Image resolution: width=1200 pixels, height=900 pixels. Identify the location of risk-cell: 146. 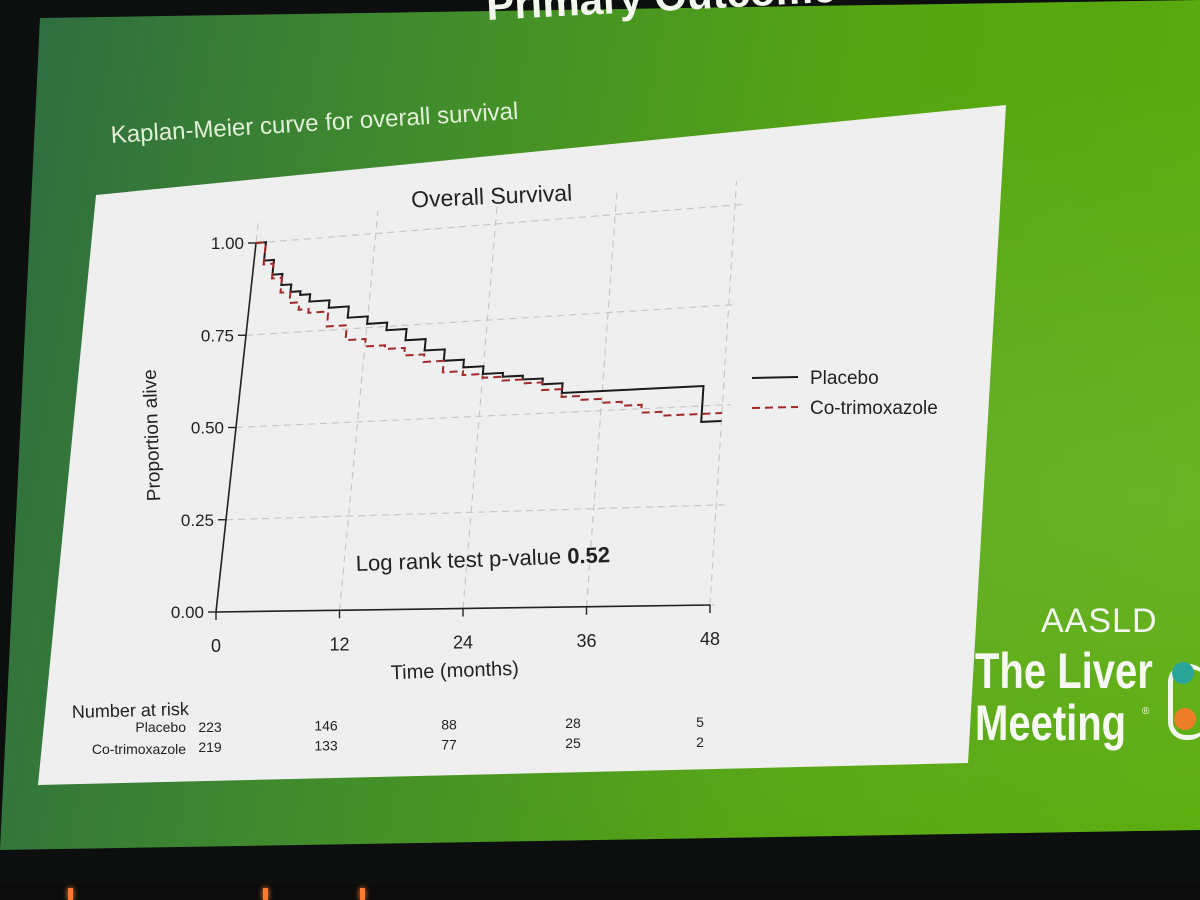
(326, 726).